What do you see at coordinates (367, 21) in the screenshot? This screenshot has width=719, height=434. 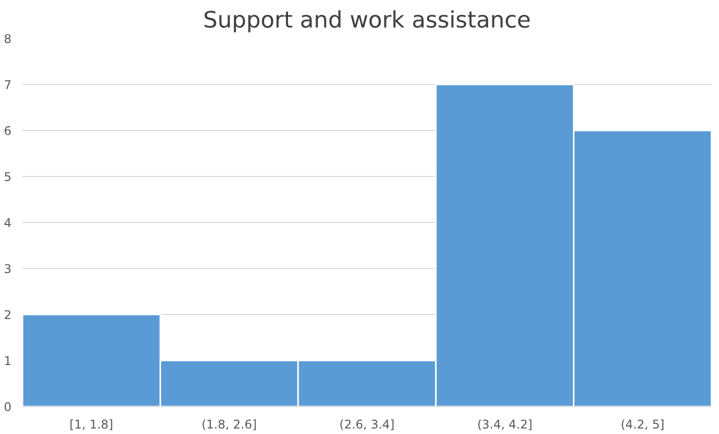 I see `chart-title: Support and work assistance` at bounding box center [367, 21].